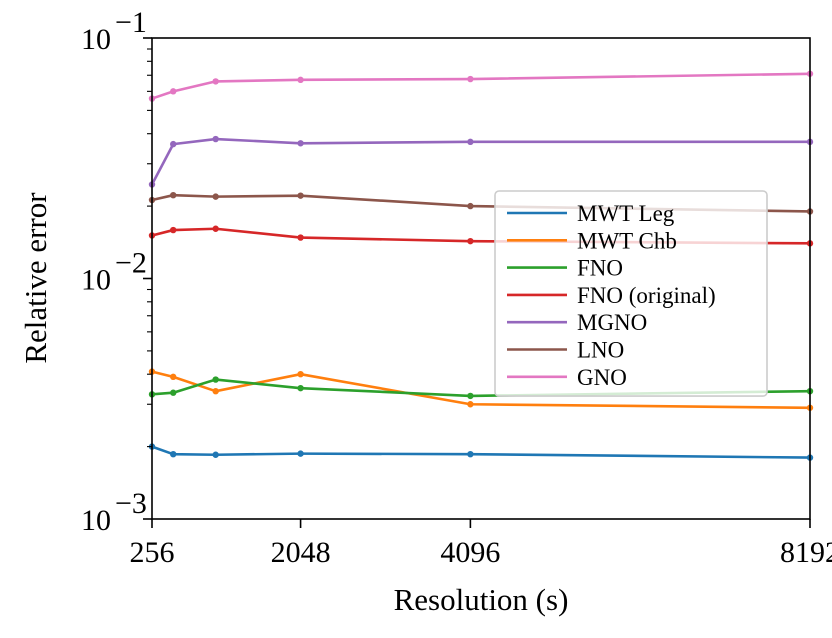 The height and width of the screenshot is (638, 832). I want to click on series-line-mwt-leg, so click(481, 452).